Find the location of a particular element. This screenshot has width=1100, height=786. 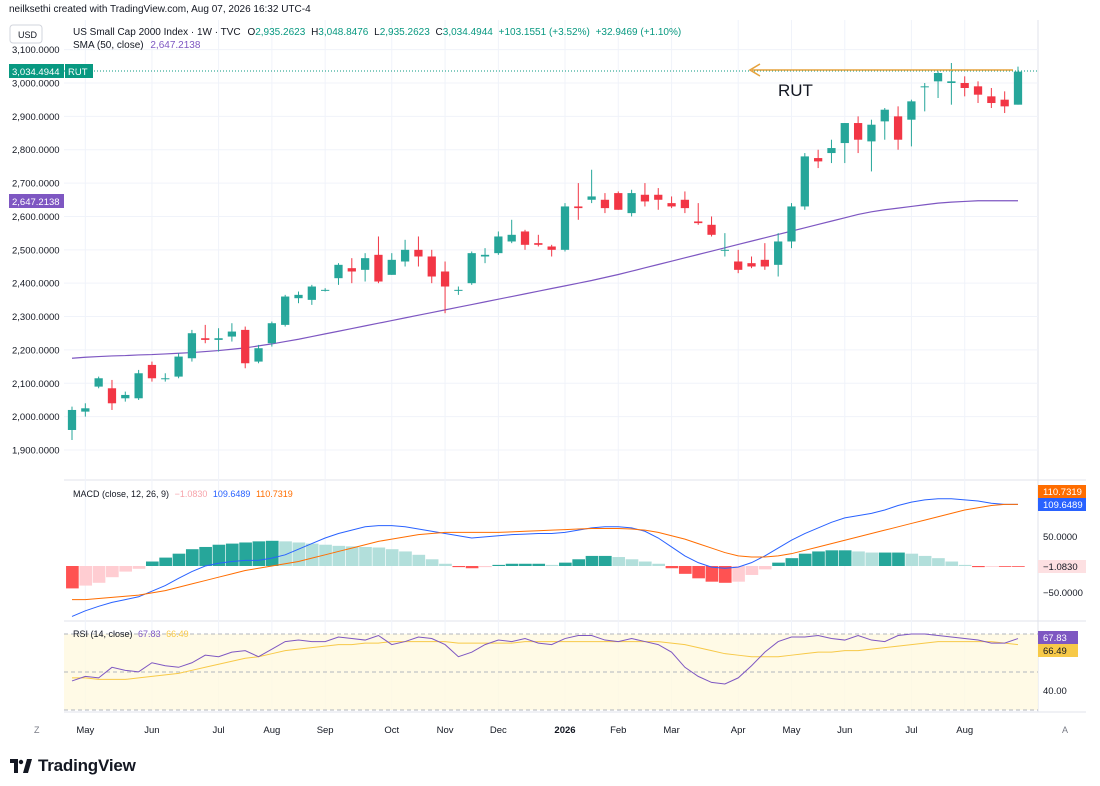

sma-legend: SMA (50, close) 2,647.2138 is located at coordinates (137, 45).